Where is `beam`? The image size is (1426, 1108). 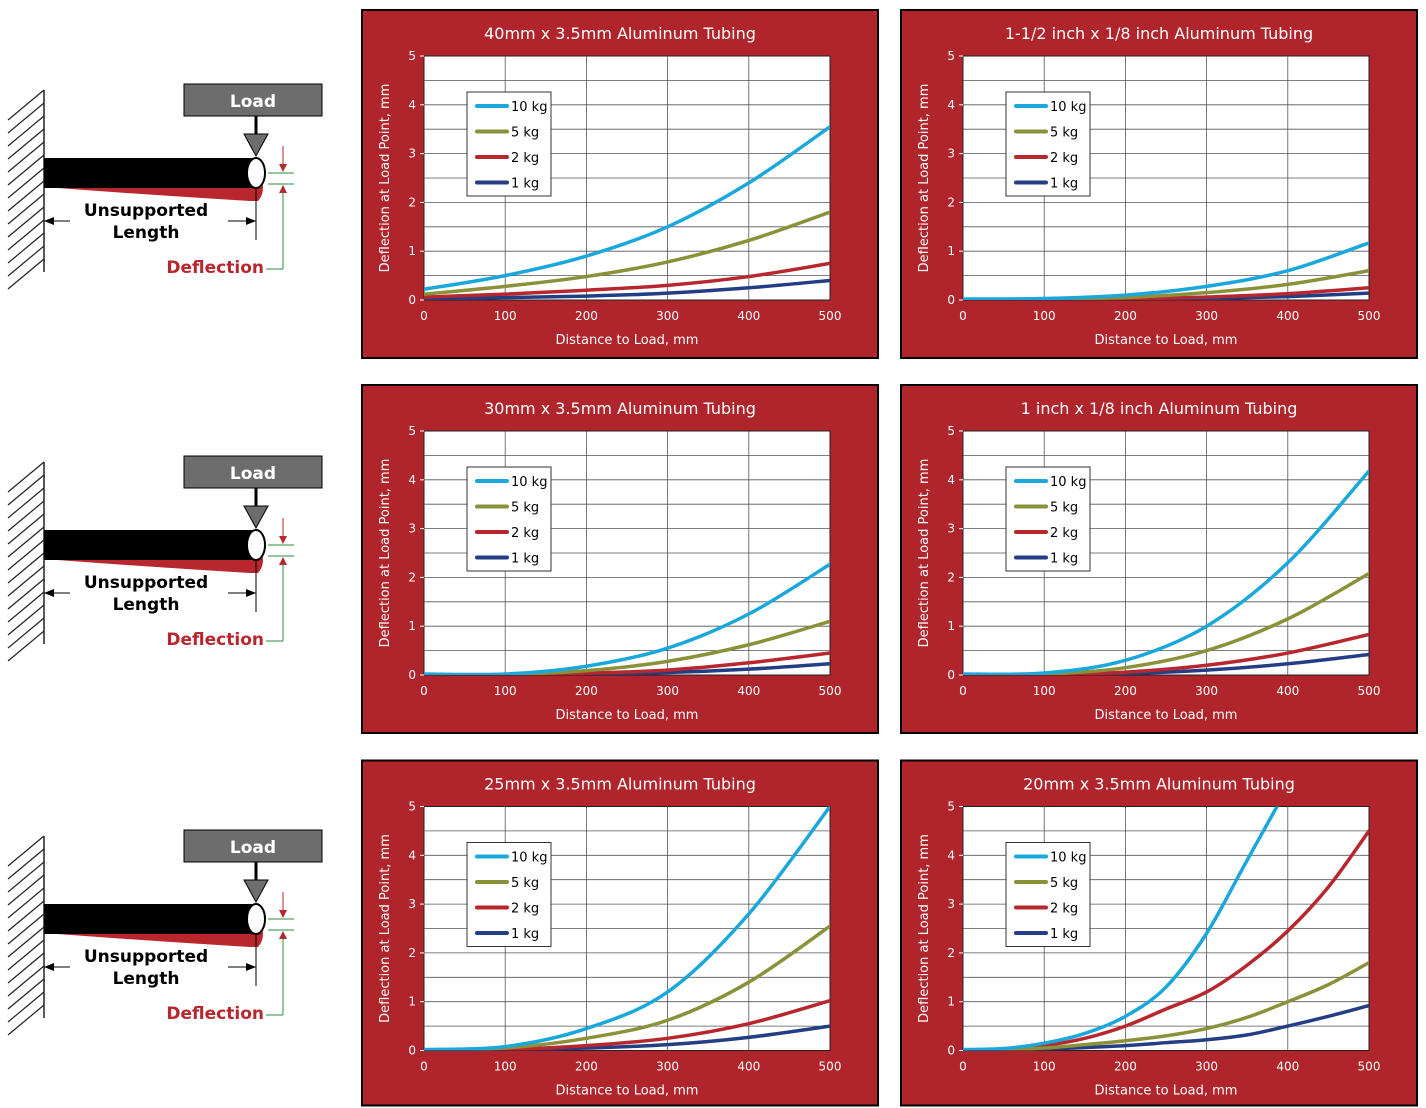 beam is located at coordinates (150, 545).